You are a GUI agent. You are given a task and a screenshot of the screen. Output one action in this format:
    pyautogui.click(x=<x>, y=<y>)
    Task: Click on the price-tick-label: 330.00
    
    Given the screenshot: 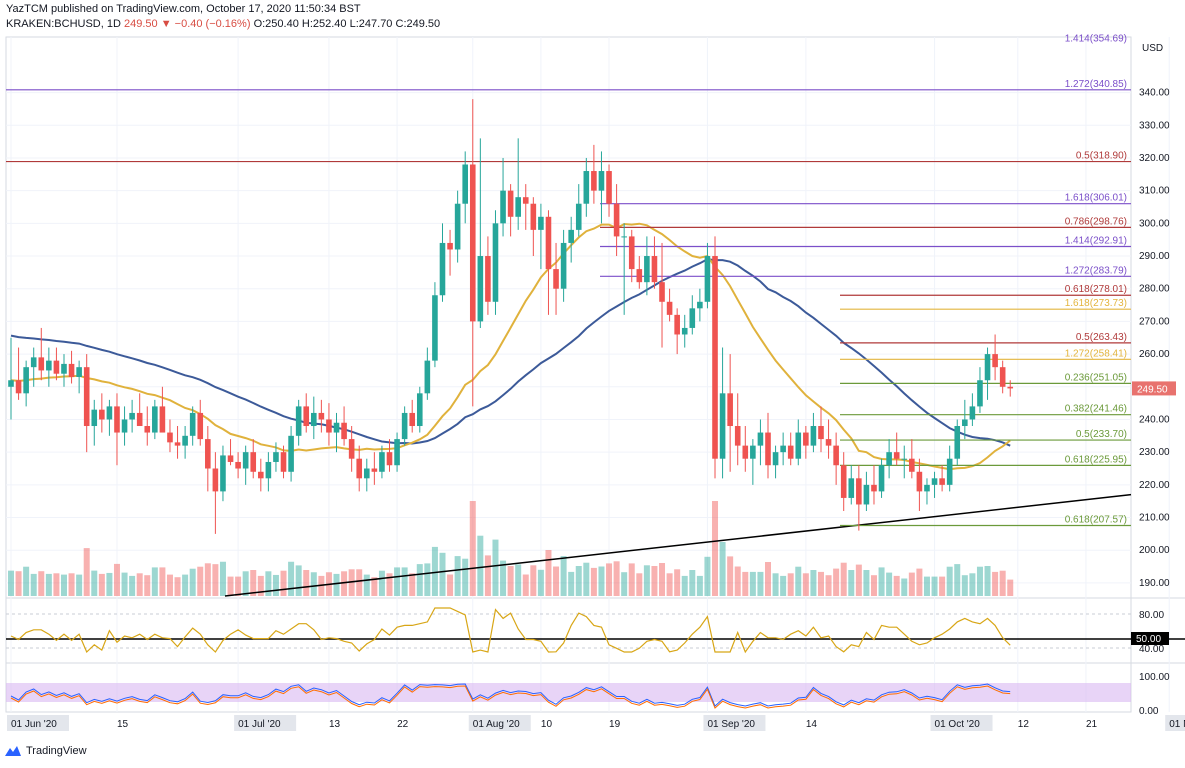 What is the action you would take?
    pyautogui.click(x=1154, y=125)
    